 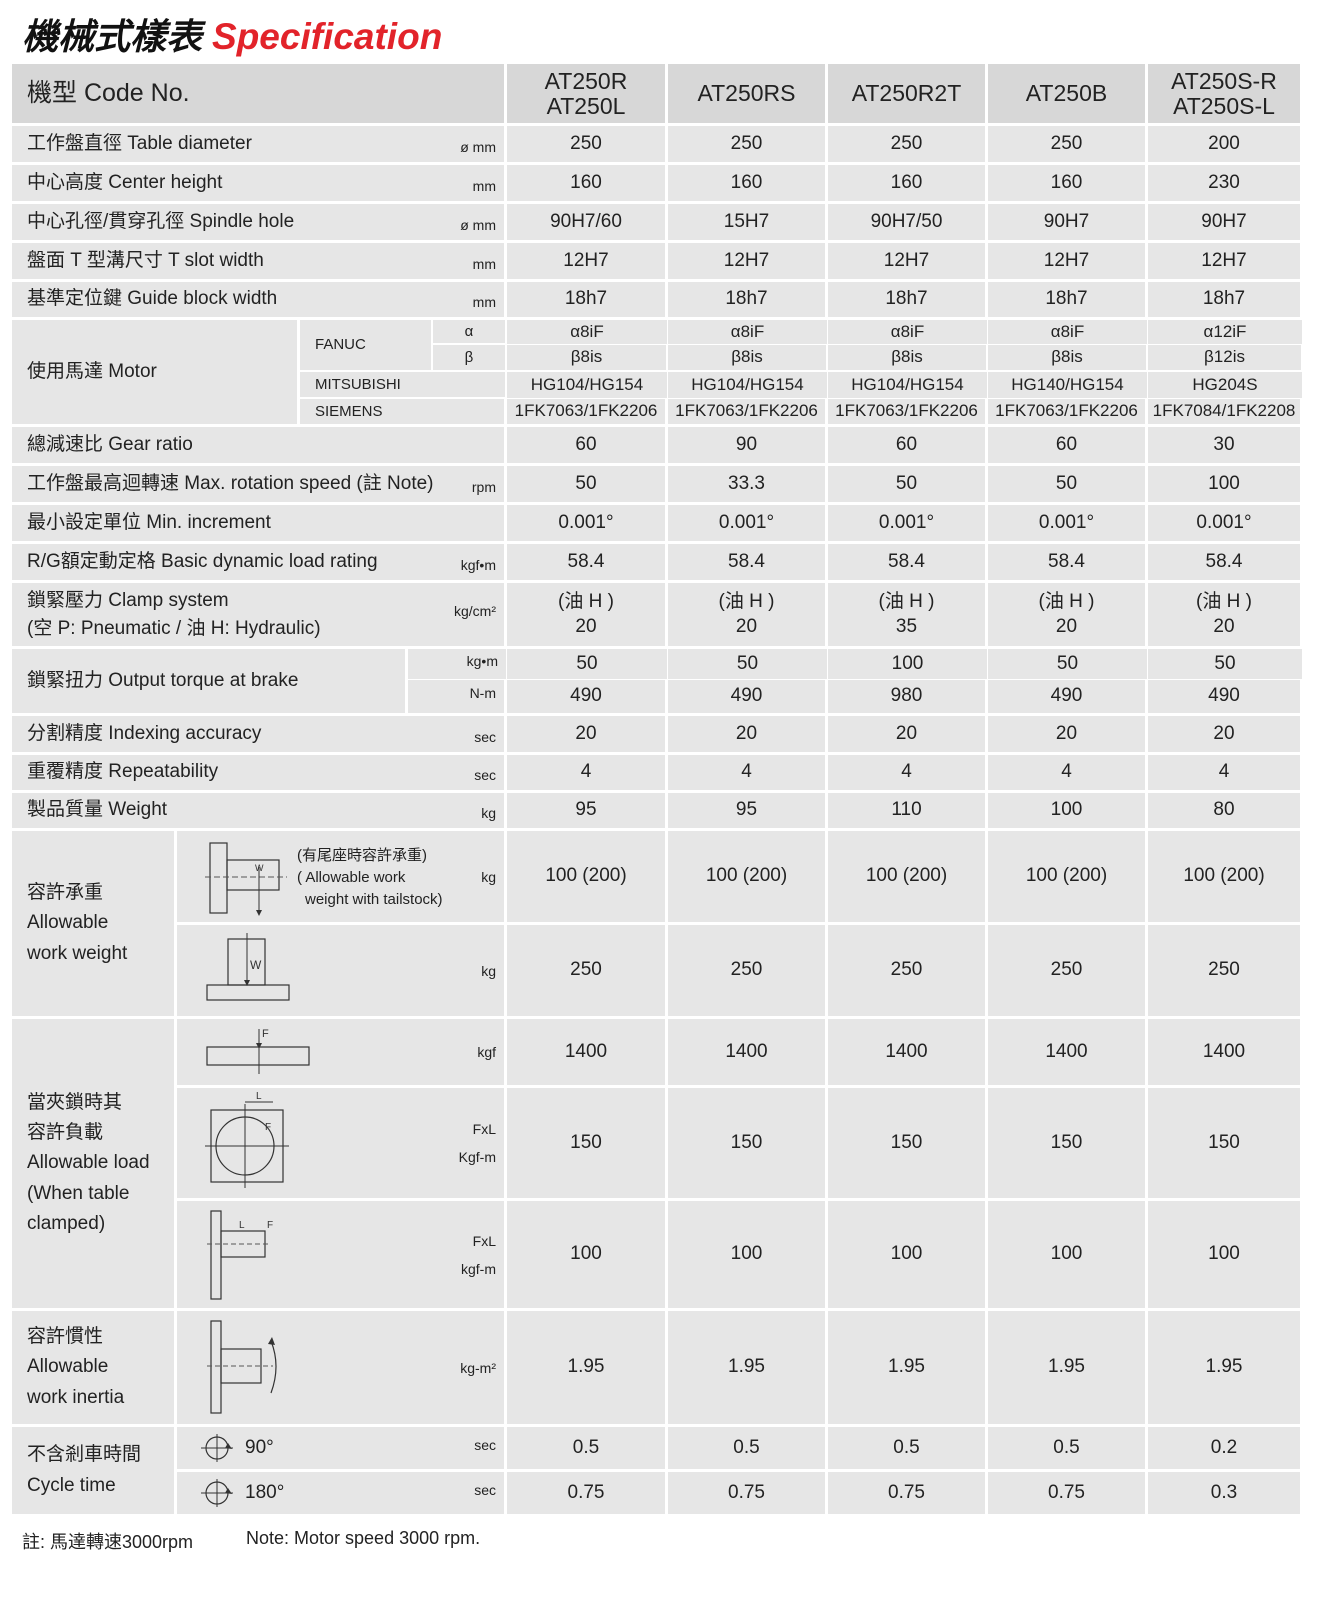 What do you see at coordinates (488, 877) in the screenshot?
I see `unit-label: kg` at bounding box center [488, 877].